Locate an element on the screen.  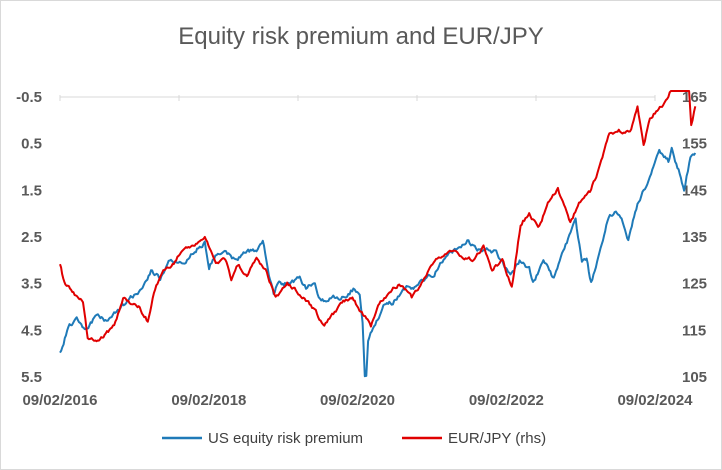
y-right-tick-label: 155 is located at coordinates (694, 144).